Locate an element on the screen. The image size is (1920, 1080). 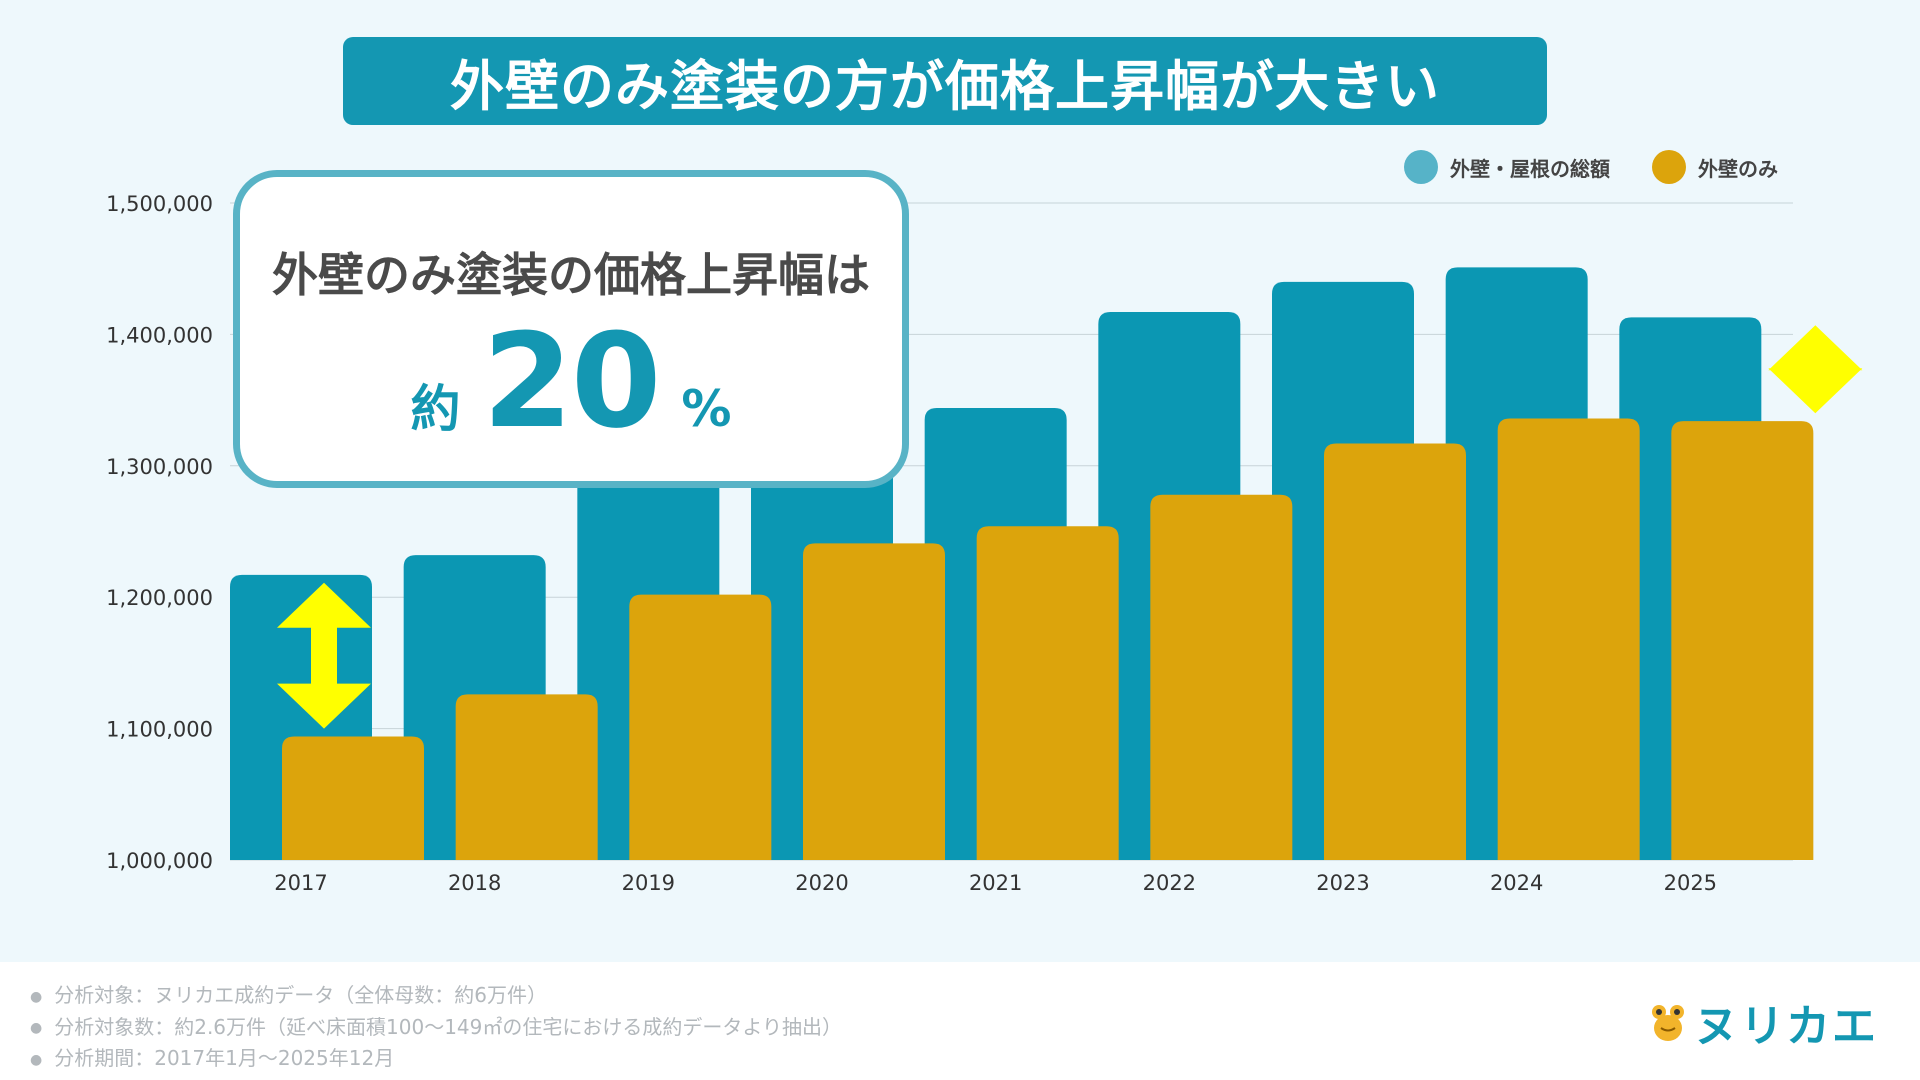
x-tick-label: 2020 is located at coordinates (821, 883).